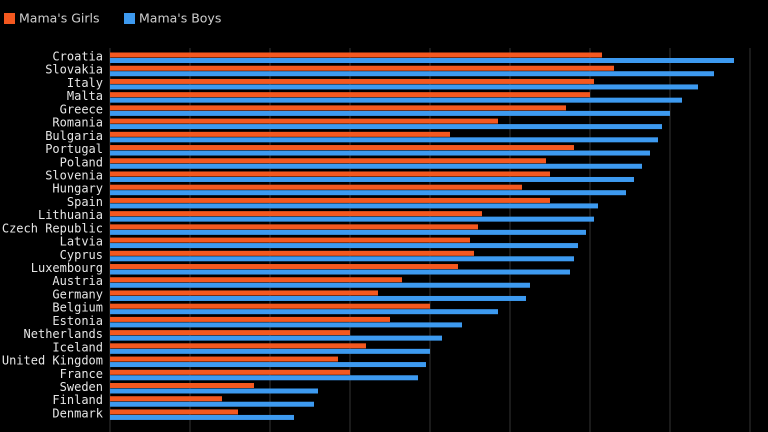  What do you see at coordinates (77, 57) in the screenshot?
I see `y-tick-label: Croatia` at bounding box center [77, 57].